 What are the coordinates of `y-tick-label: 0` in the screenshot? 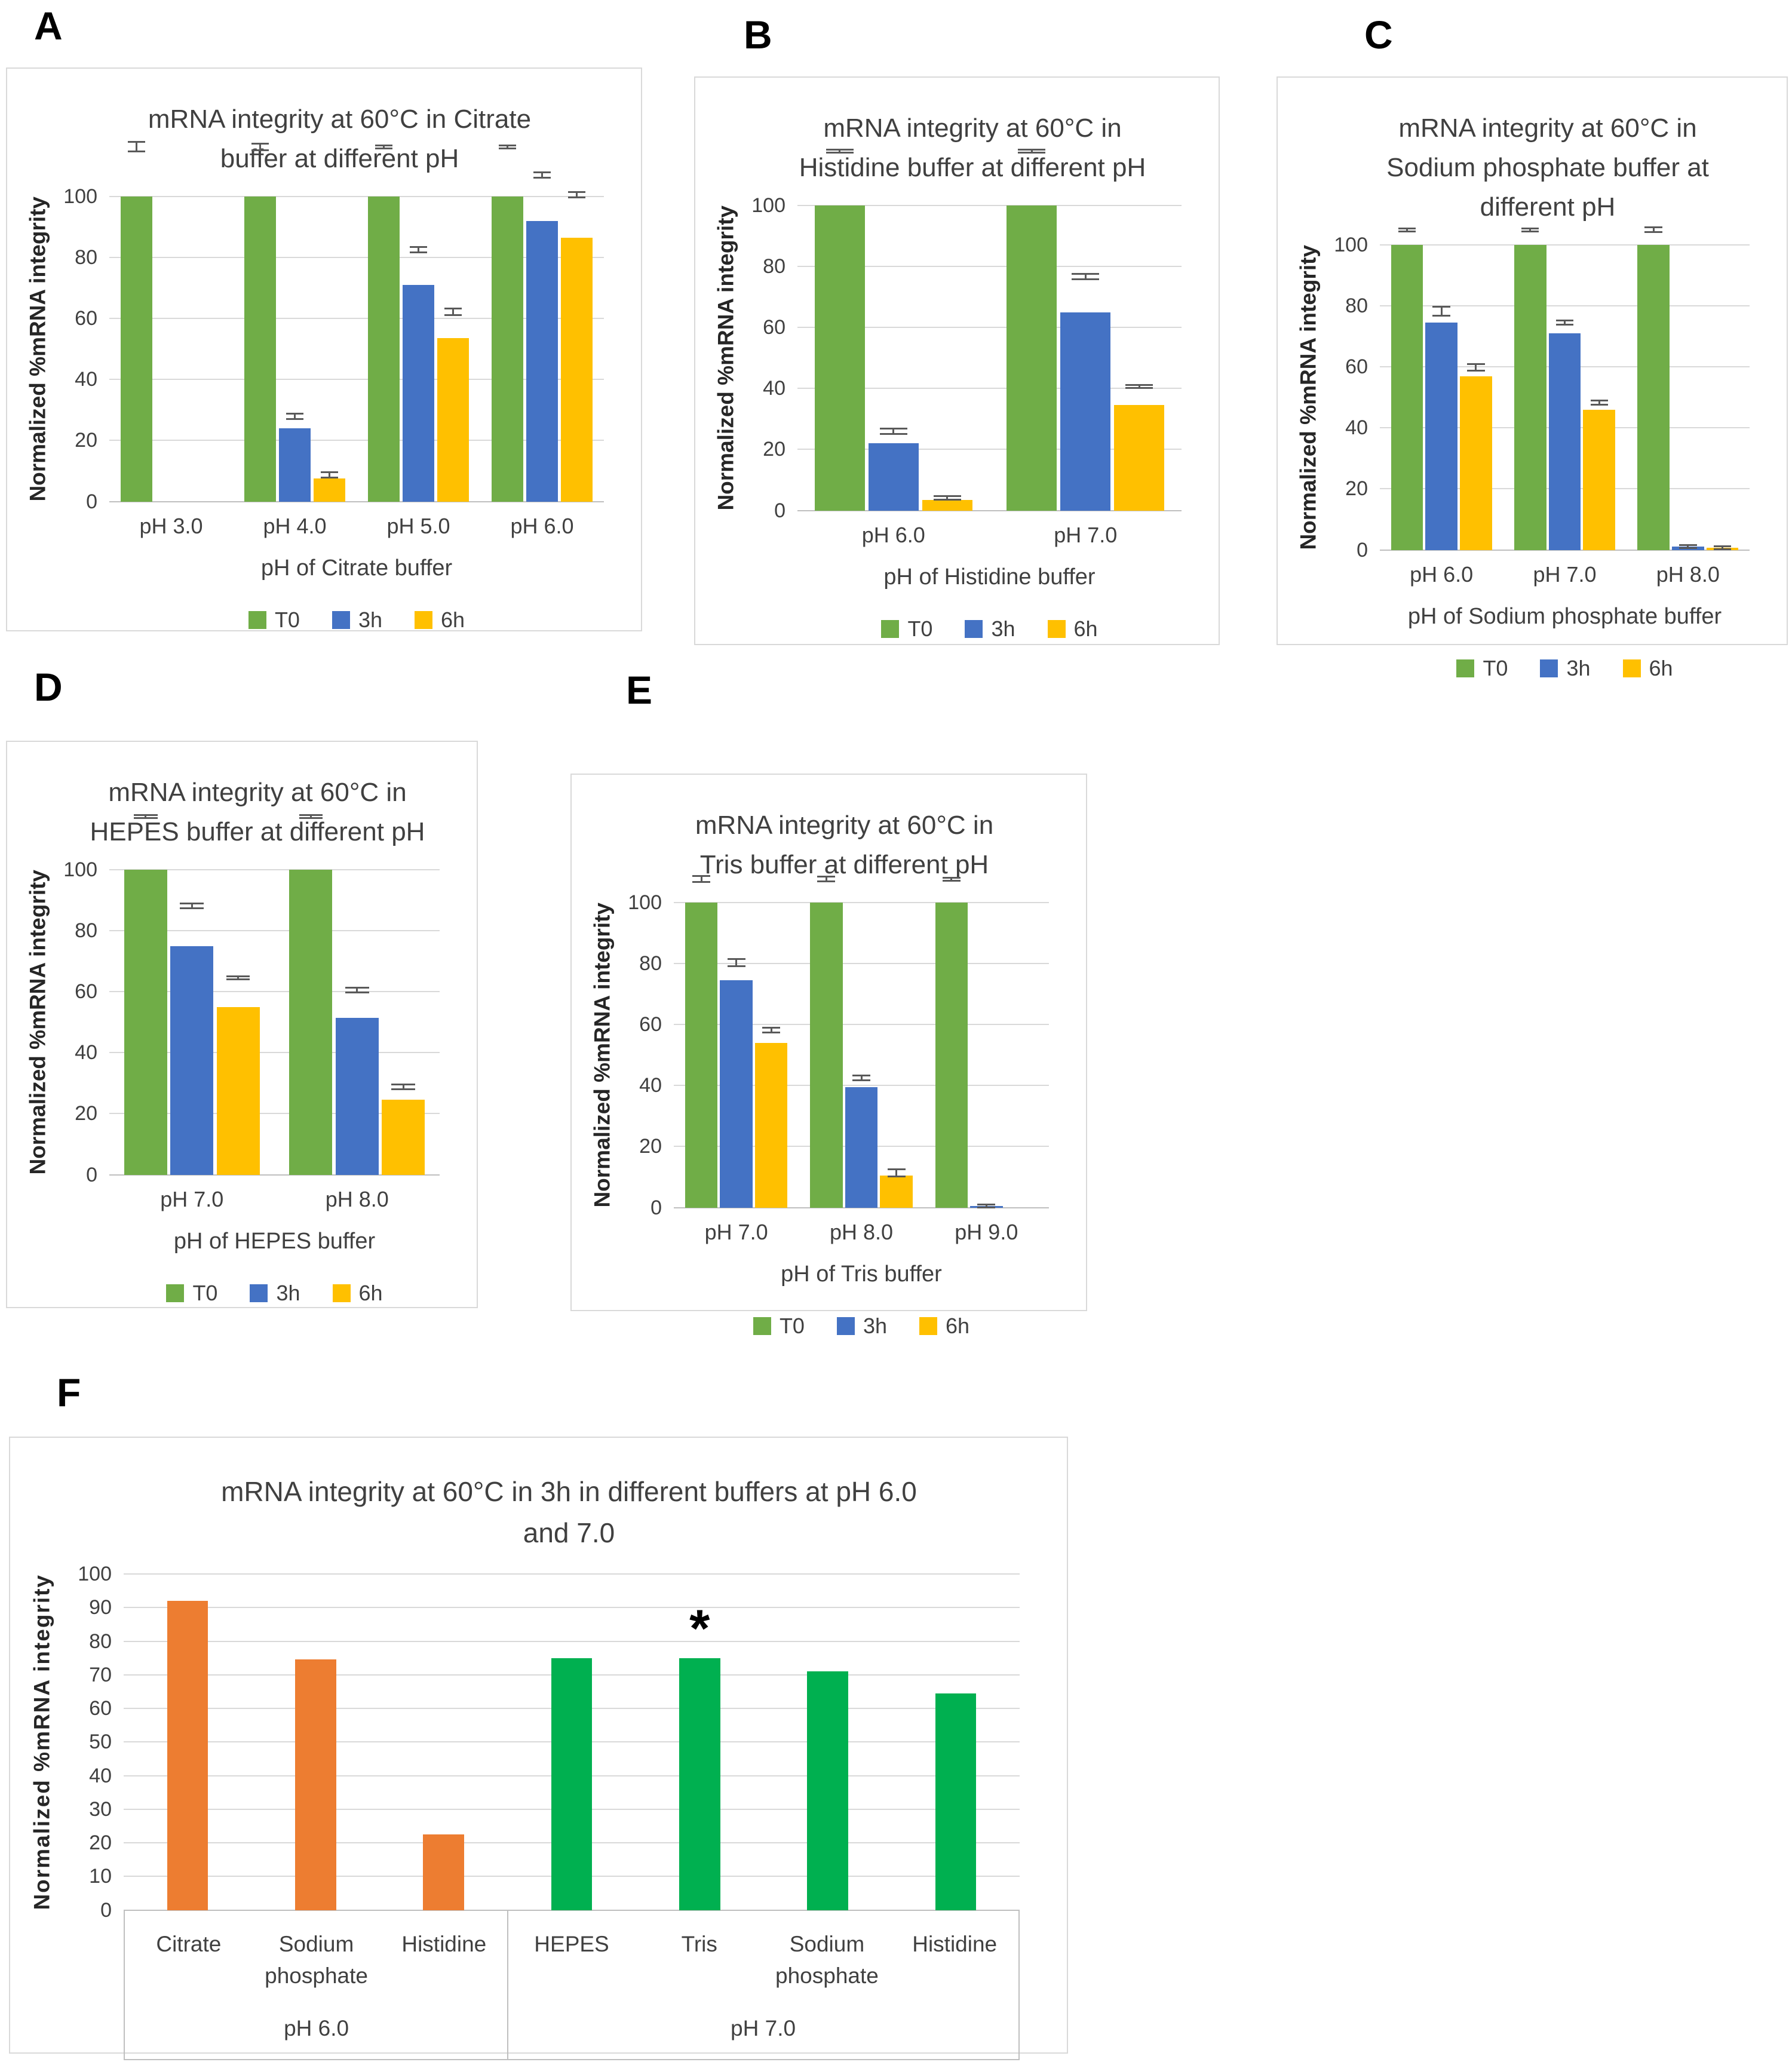 It's located at (780, 510).